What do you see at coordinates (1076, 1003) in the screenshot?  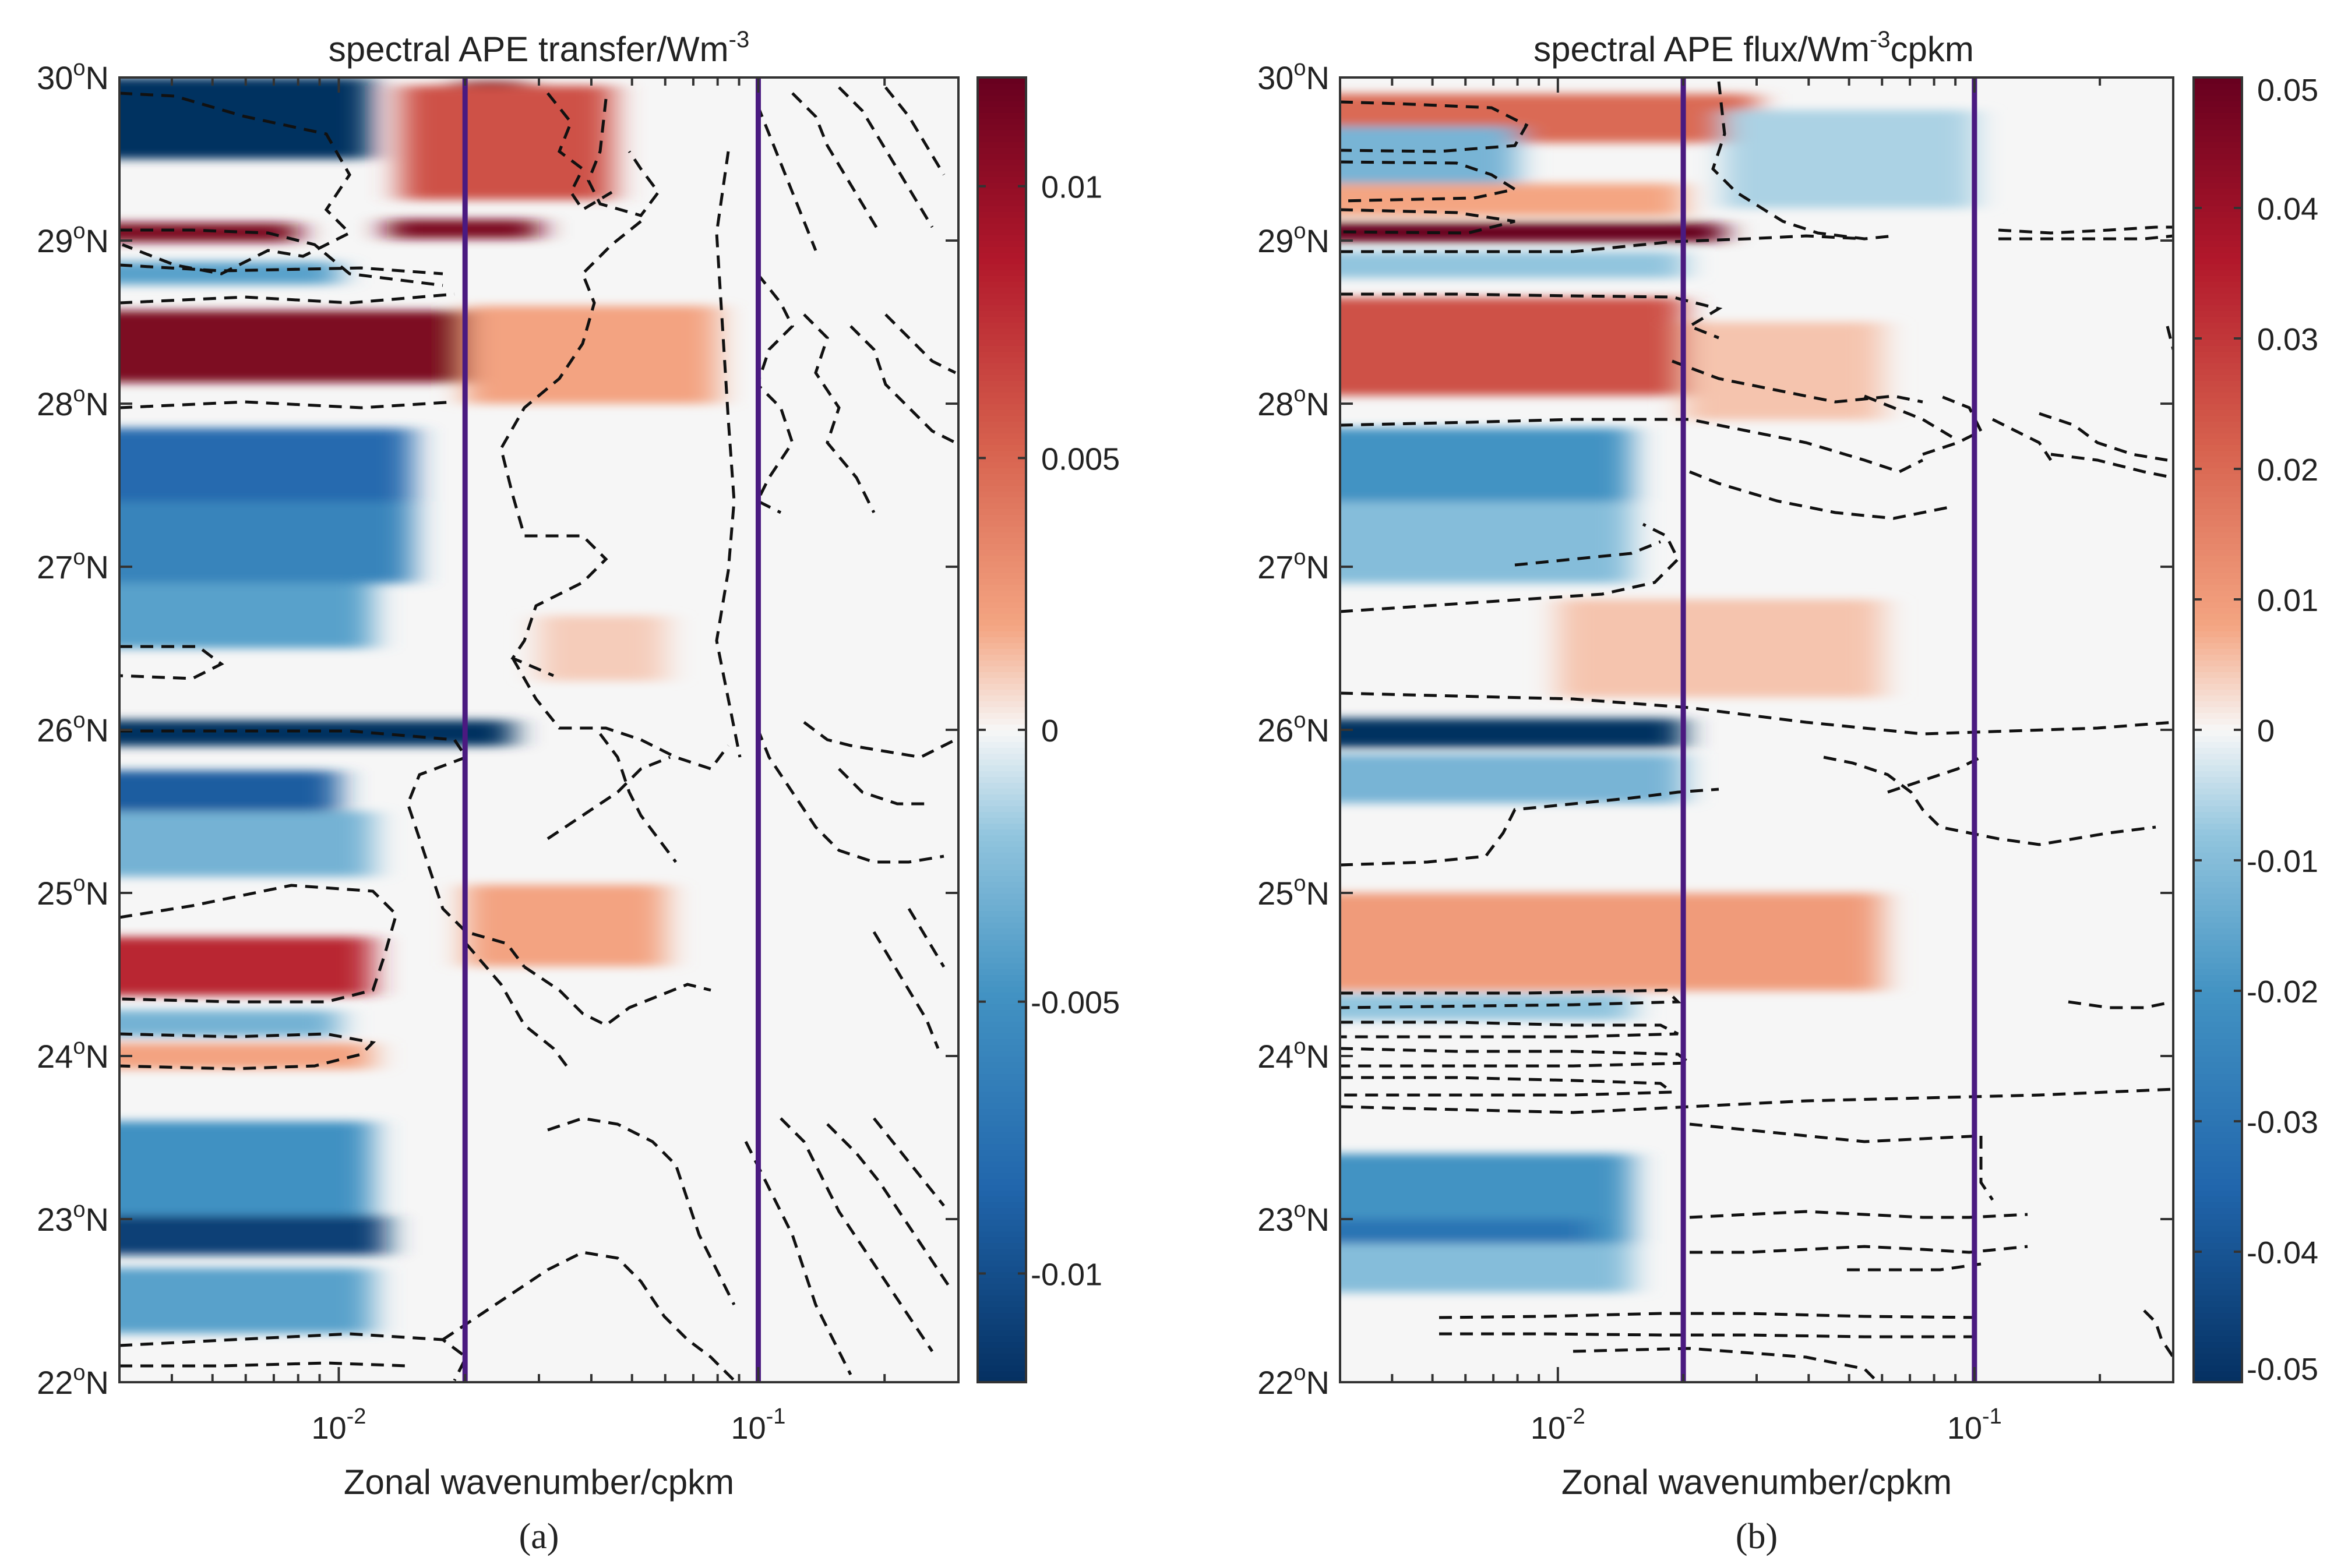 I see `colorbar-tick-label: -0.005` at bounding box center [1076, 1003].